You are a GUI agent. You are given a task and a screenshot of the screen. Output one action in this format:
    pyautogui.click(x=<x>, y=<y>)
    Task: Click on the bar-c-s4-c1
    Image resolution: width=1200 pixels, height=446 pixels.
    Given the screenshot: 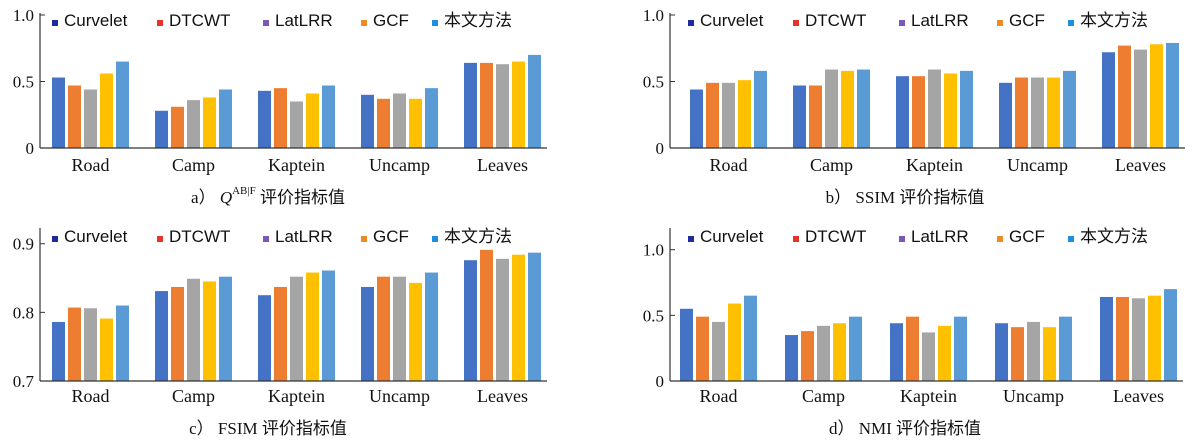 What is the action you would take?
    pyautogui.click(x=225, y=328)
    